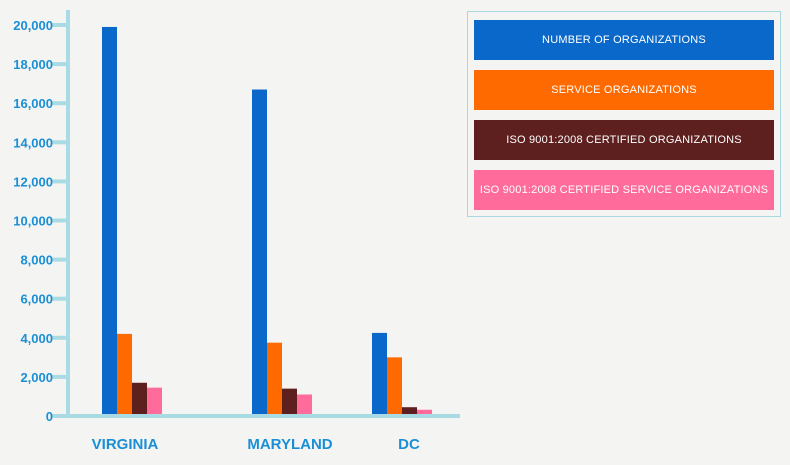 Image resolution: width=790 pixels, height=465 pixels. What do you see at coordinates (33, 221) in the screenshot?
I see `y-tick-label: 10,000` at bounding box center [33, 221].